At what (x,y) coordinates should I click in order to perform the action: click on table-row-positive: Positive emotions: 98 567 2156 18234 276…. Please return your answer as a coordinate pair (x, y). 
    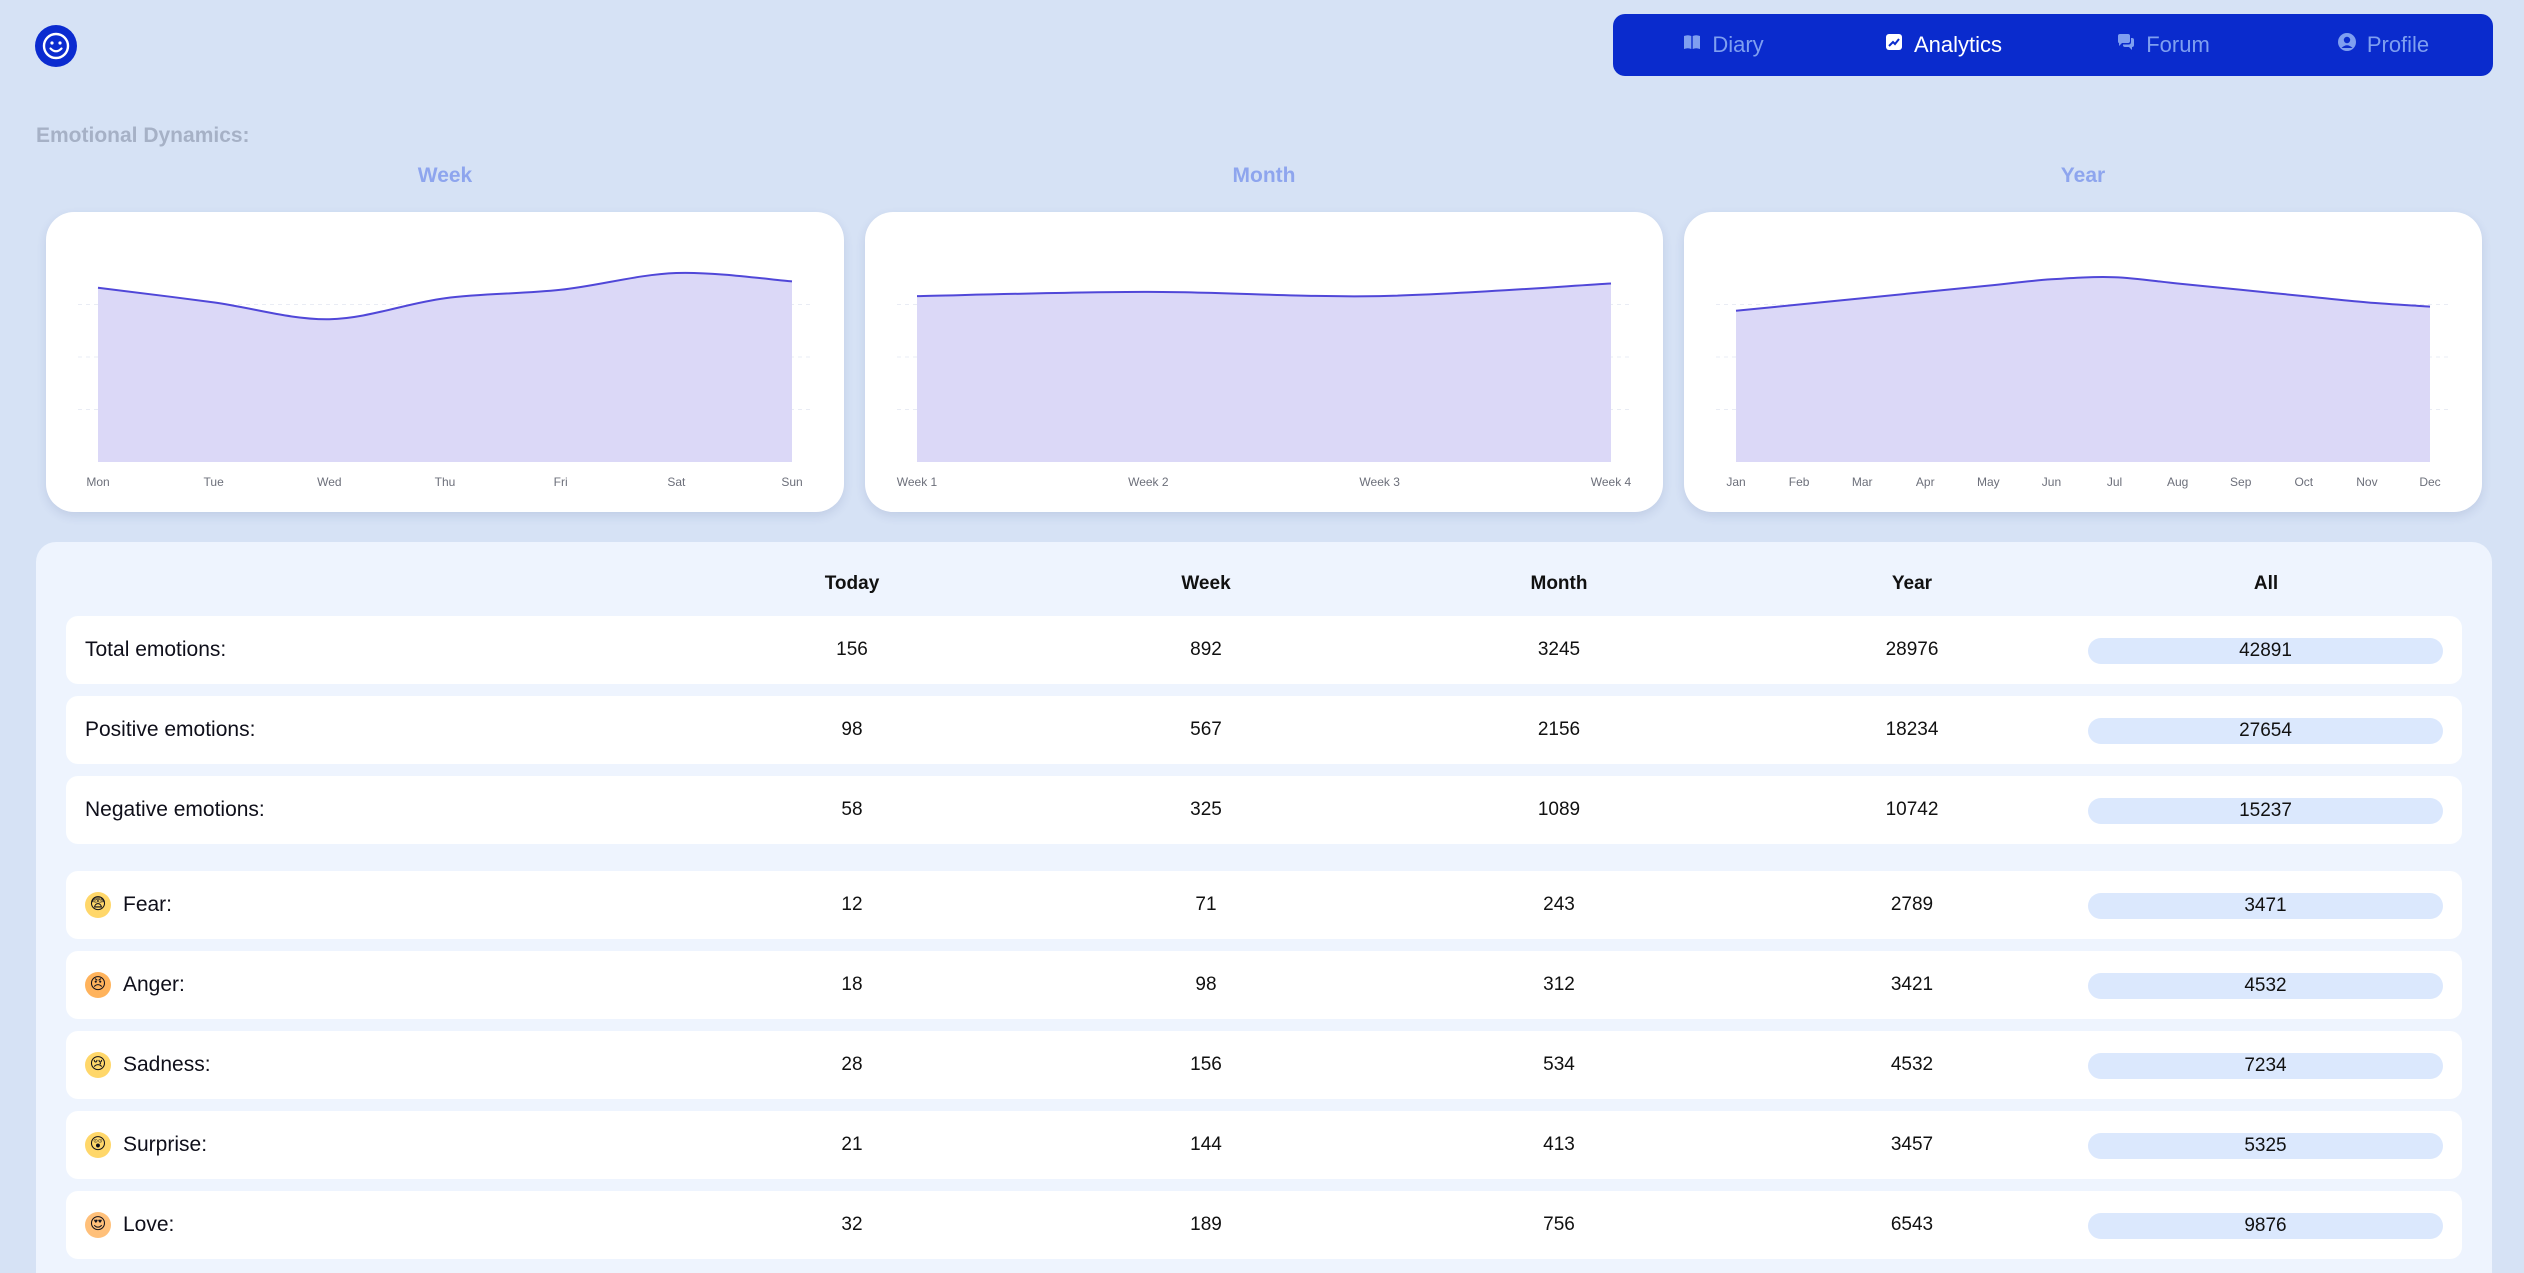
    Looking at the image, I should click on (1264, 730).